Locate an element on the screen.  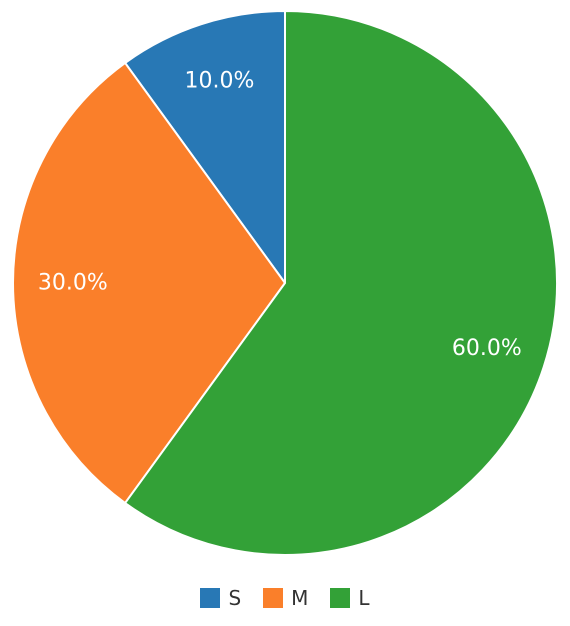
legend-label-m: M is located at coordinates (300, 598).